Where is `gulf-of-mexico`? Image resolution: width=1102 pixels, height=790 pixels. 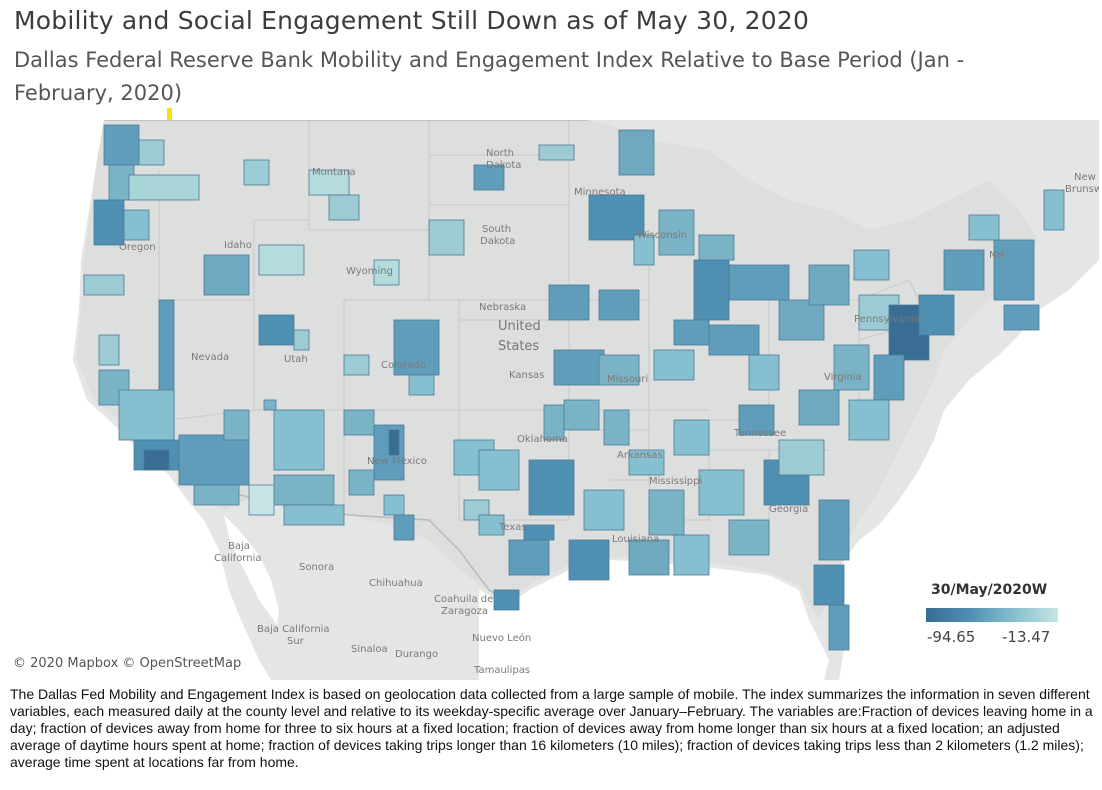 gulf-of-mexico is located at coordinates (654, 620).